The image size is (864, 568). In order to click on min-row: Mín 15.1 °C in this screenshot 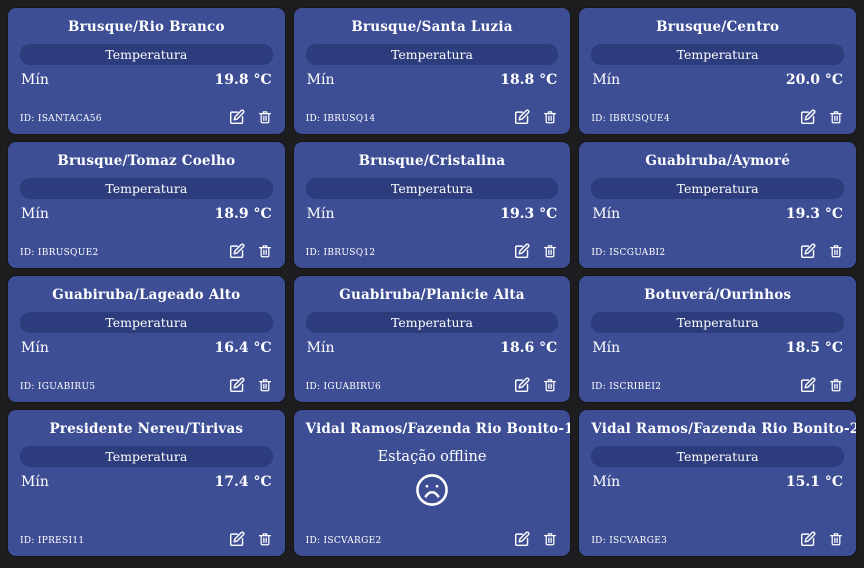, I will do `click(717, 482)`.